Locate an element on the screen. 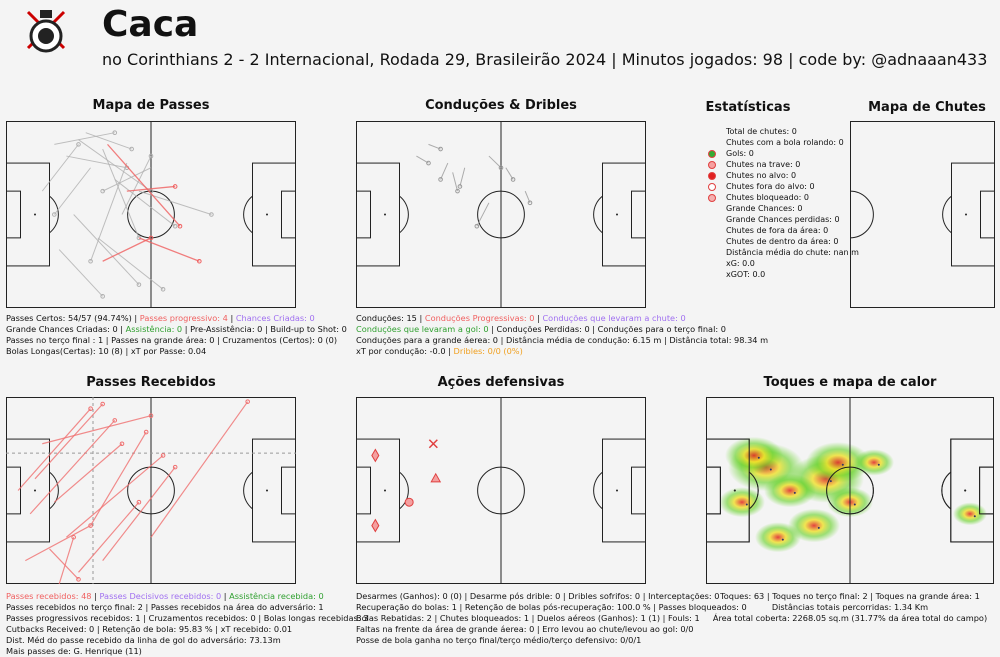 The width and height of the screenshot is (1000, 657). stat-item: Chutes de dentro da área: 0 is located at coordinates (792, 241).